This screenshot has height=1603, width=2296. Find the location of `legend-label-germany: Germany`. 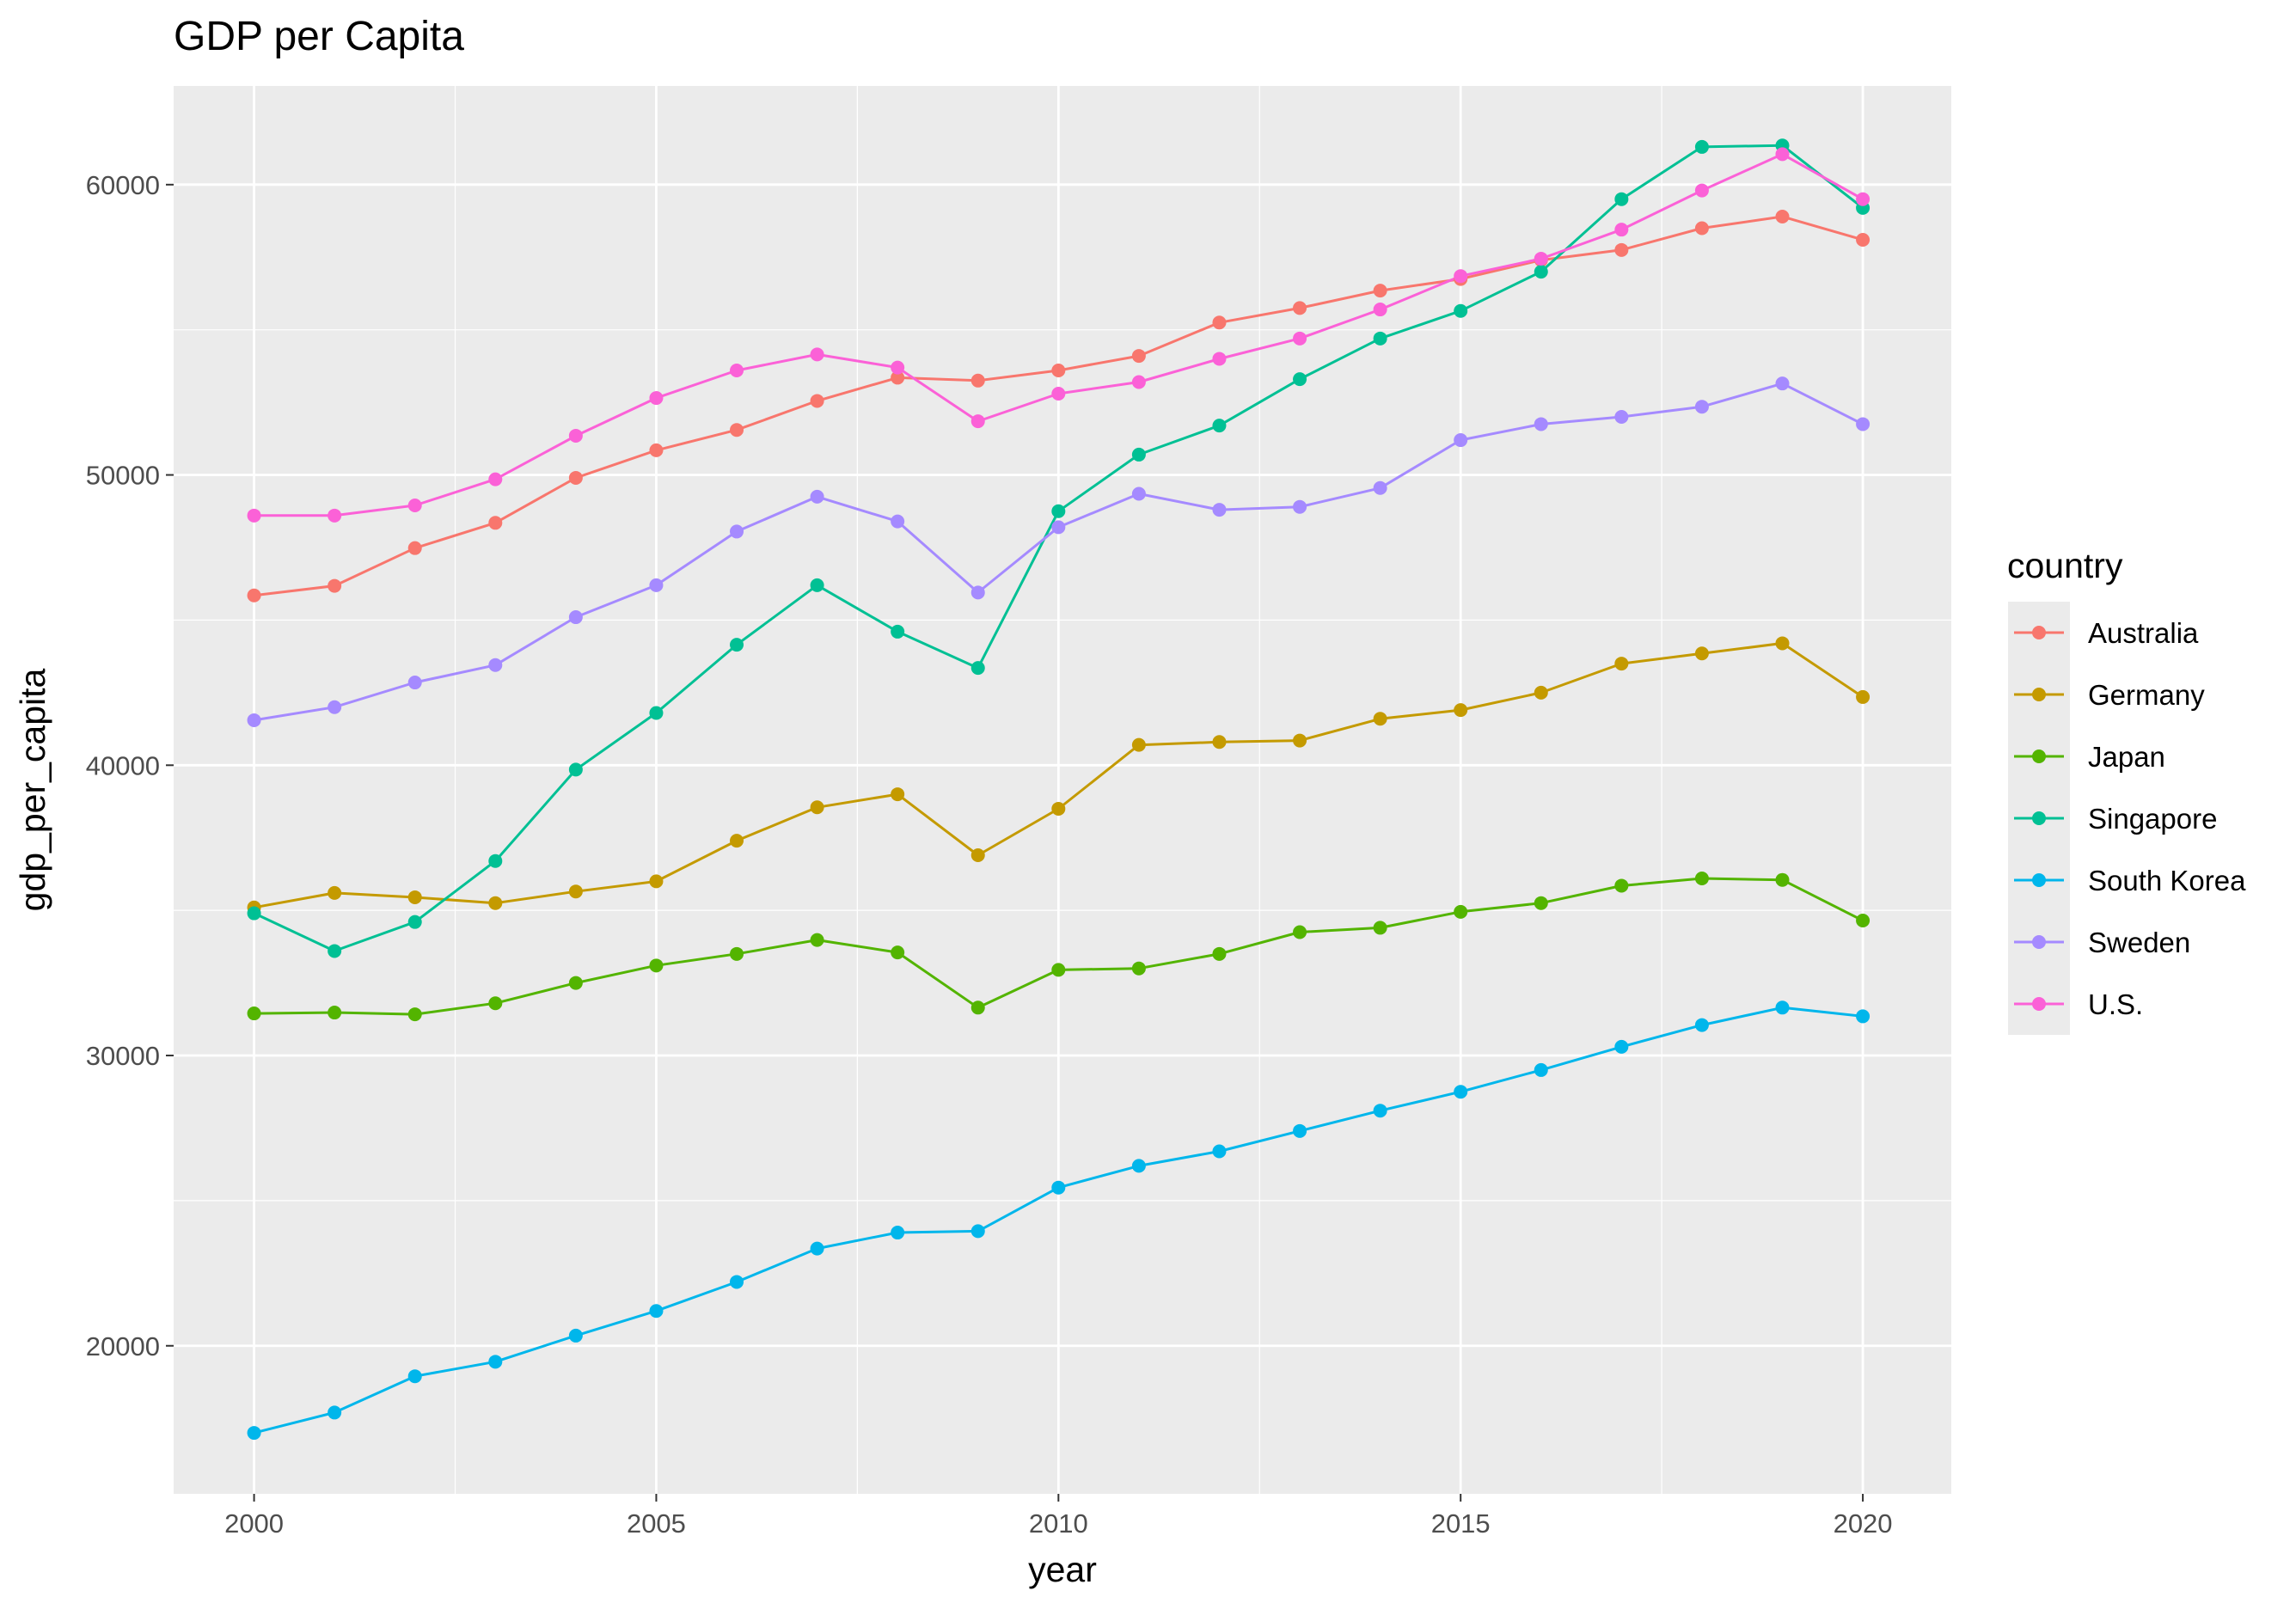

legend-label-germany: Germany is located at coordinates (2146, 695).